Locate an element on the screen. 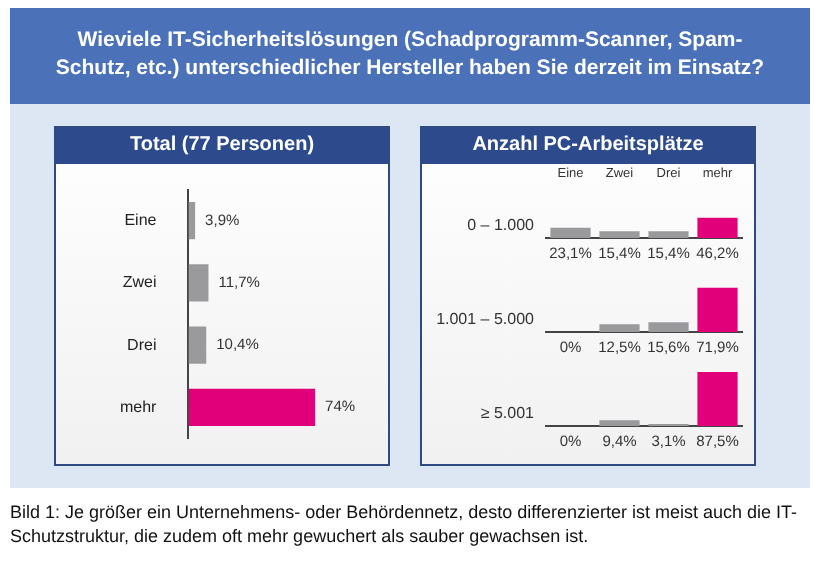 The image size is (820, 566). y-tick-label: Drei is located at coordinates (142, 344).